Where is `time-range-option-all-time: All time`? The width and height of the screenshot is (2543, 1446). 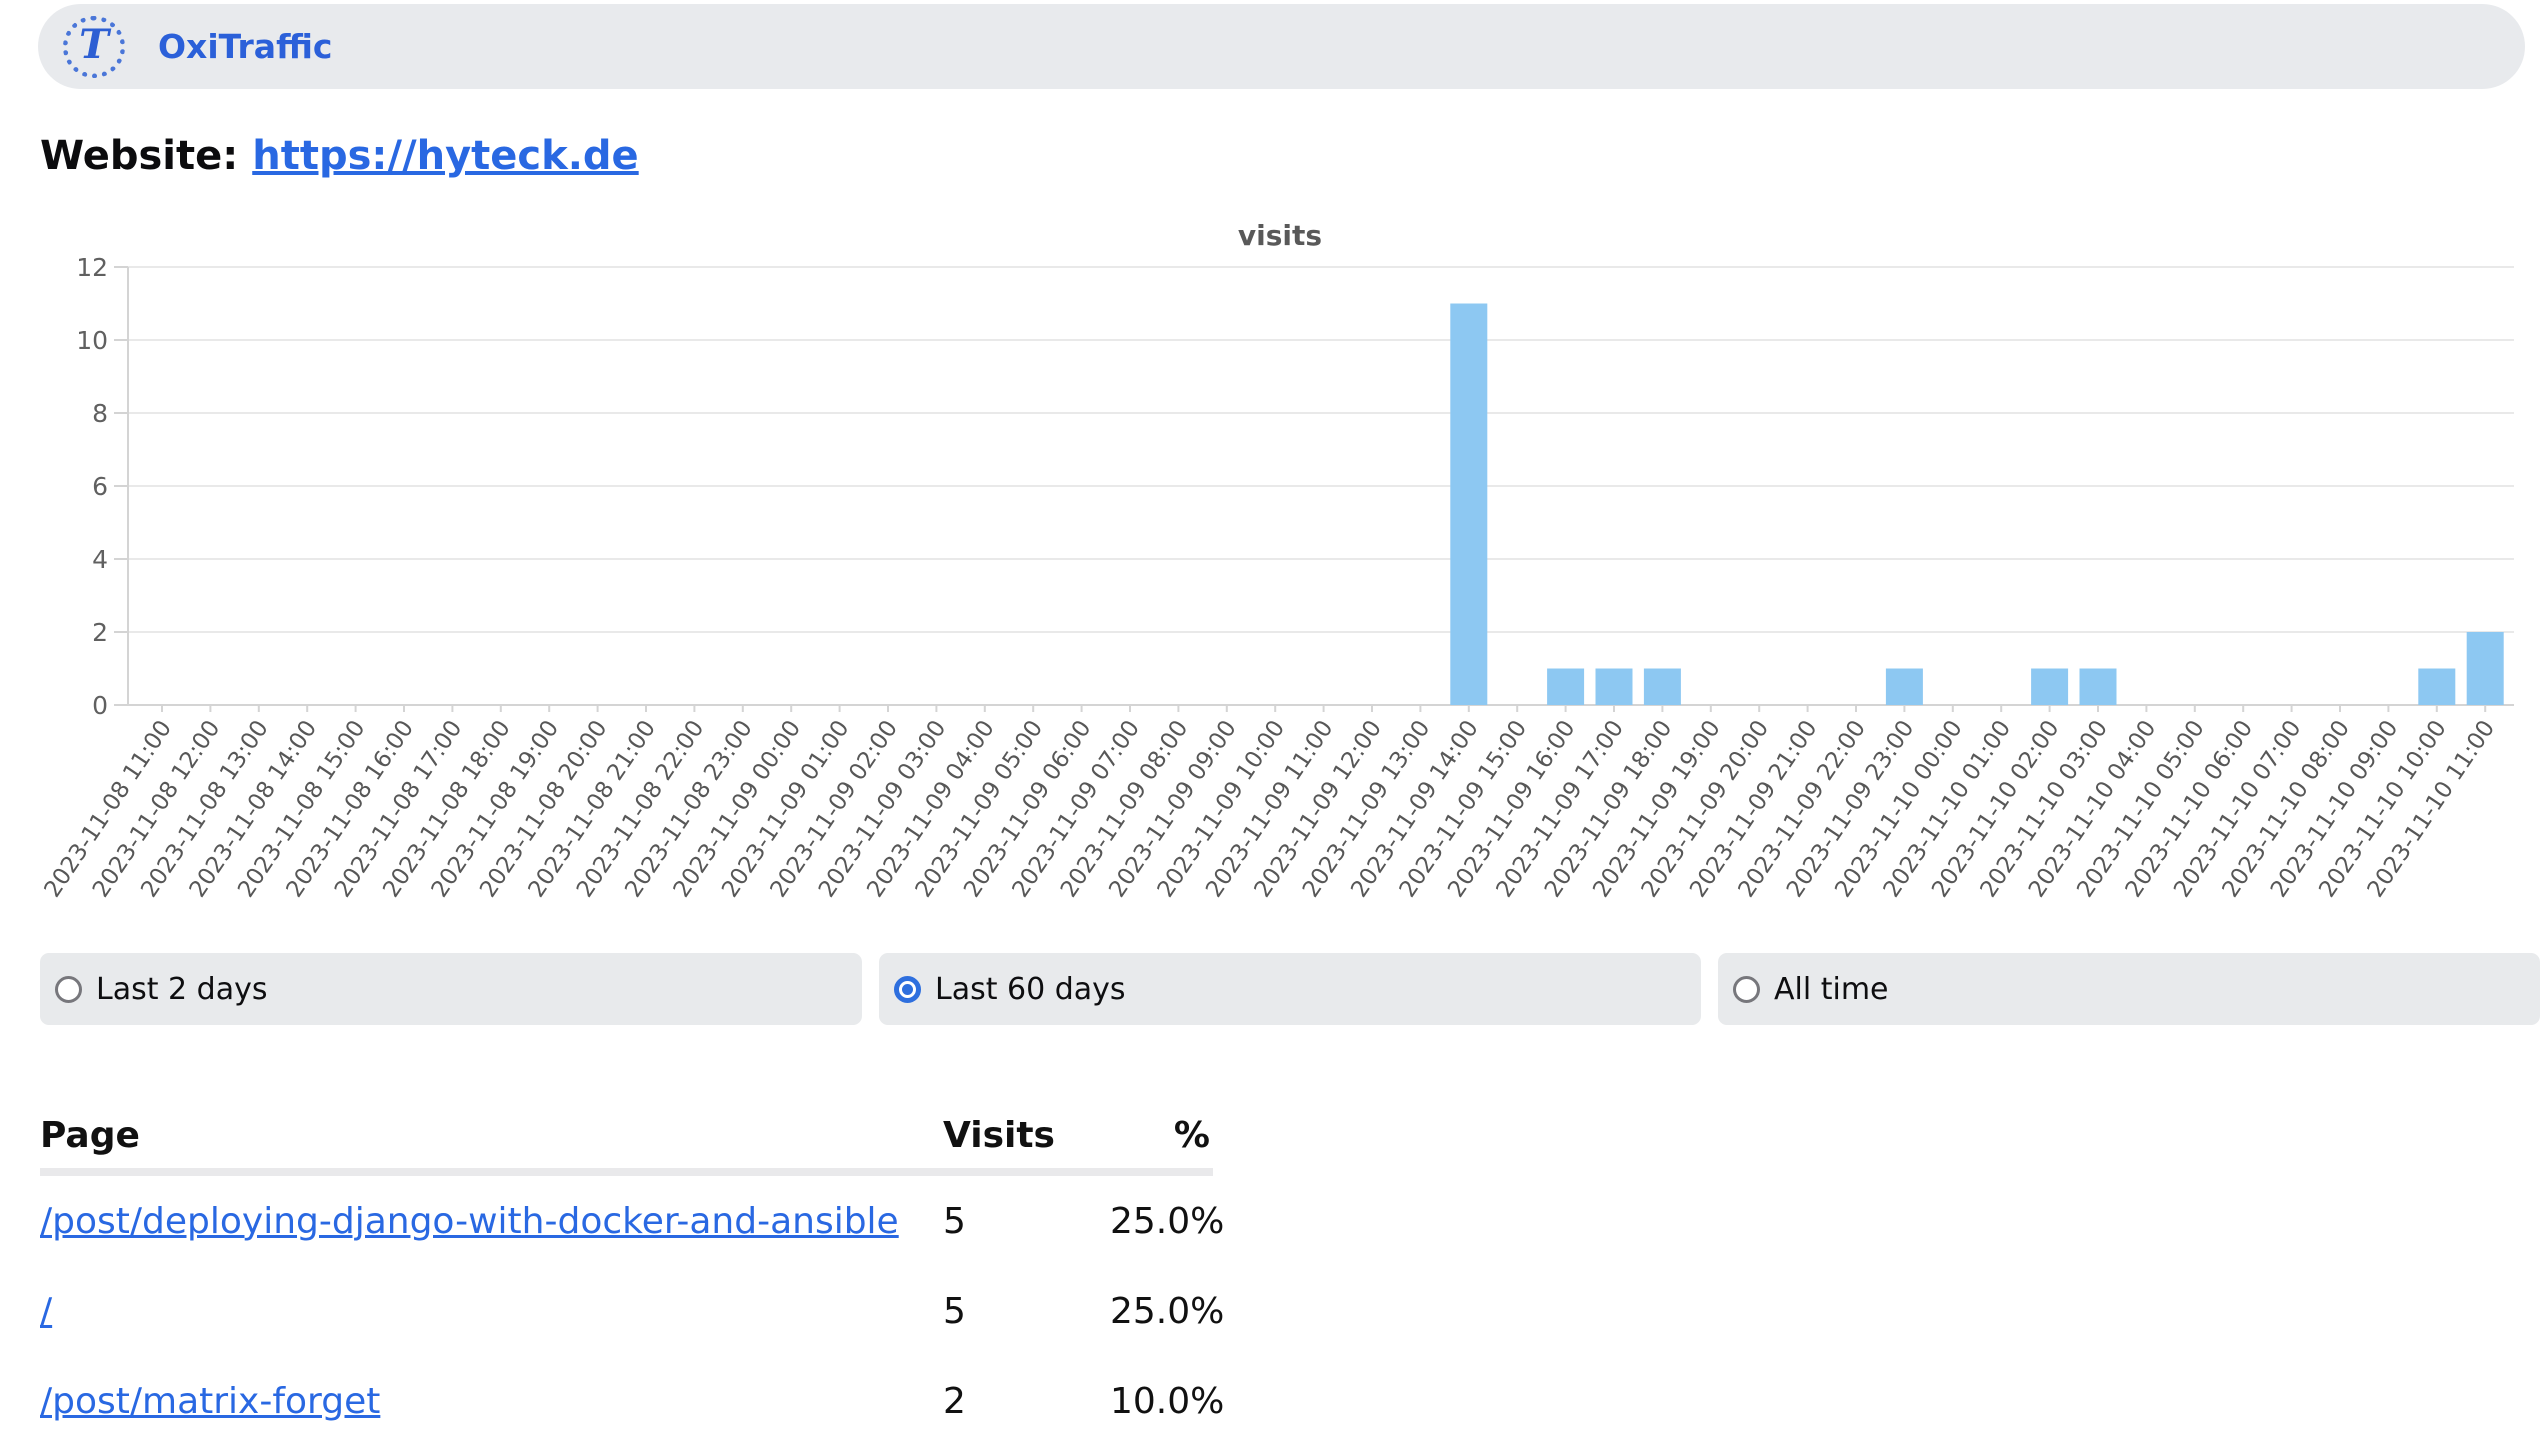 time-range-option-all-time: All time is located at coordinates (2129, 989).